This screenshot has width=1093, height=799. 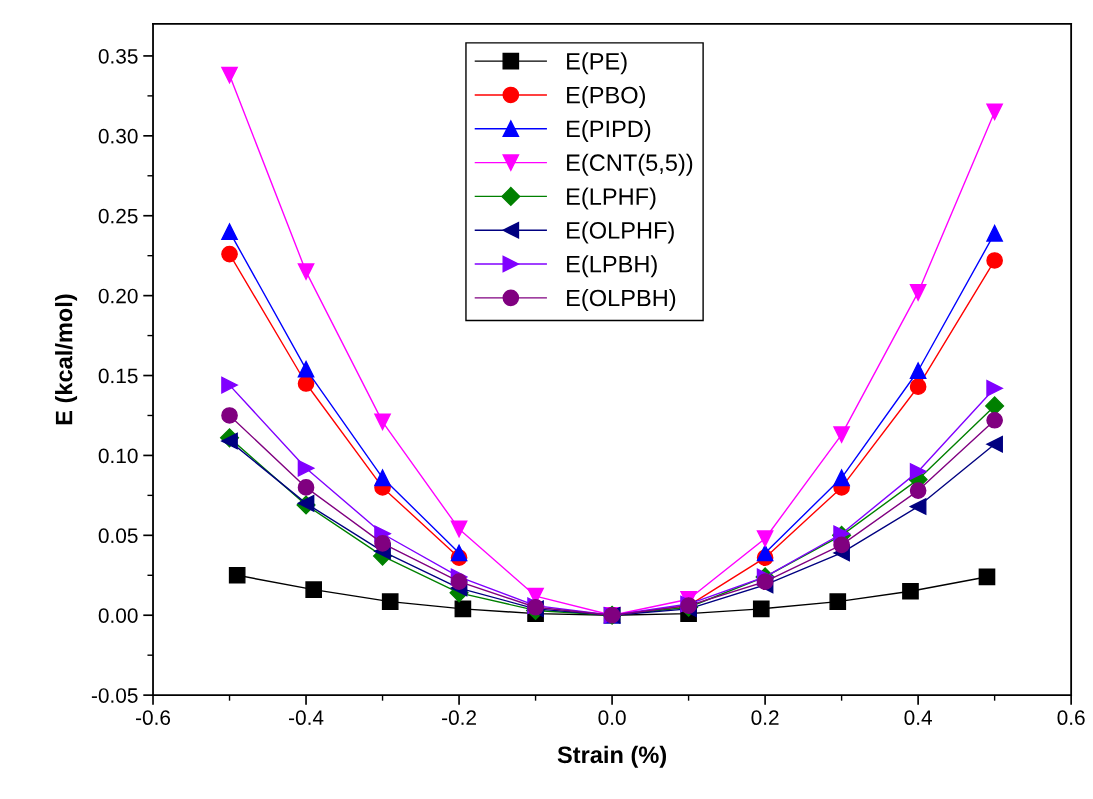 I want to click on y-tick-label: 0.05, so click(x=118, y=536).